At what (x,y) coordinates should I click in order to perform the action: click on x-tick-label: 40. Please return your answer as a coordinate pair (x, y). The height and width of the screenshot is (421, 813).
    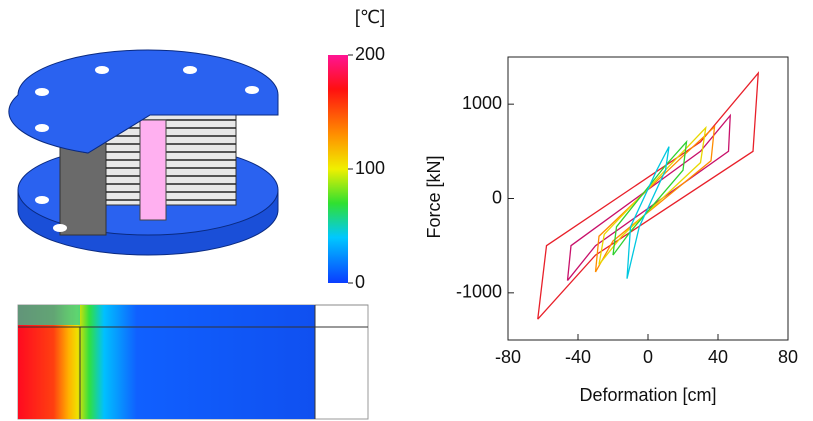
    Looking at the image, I should click on (718, 357).